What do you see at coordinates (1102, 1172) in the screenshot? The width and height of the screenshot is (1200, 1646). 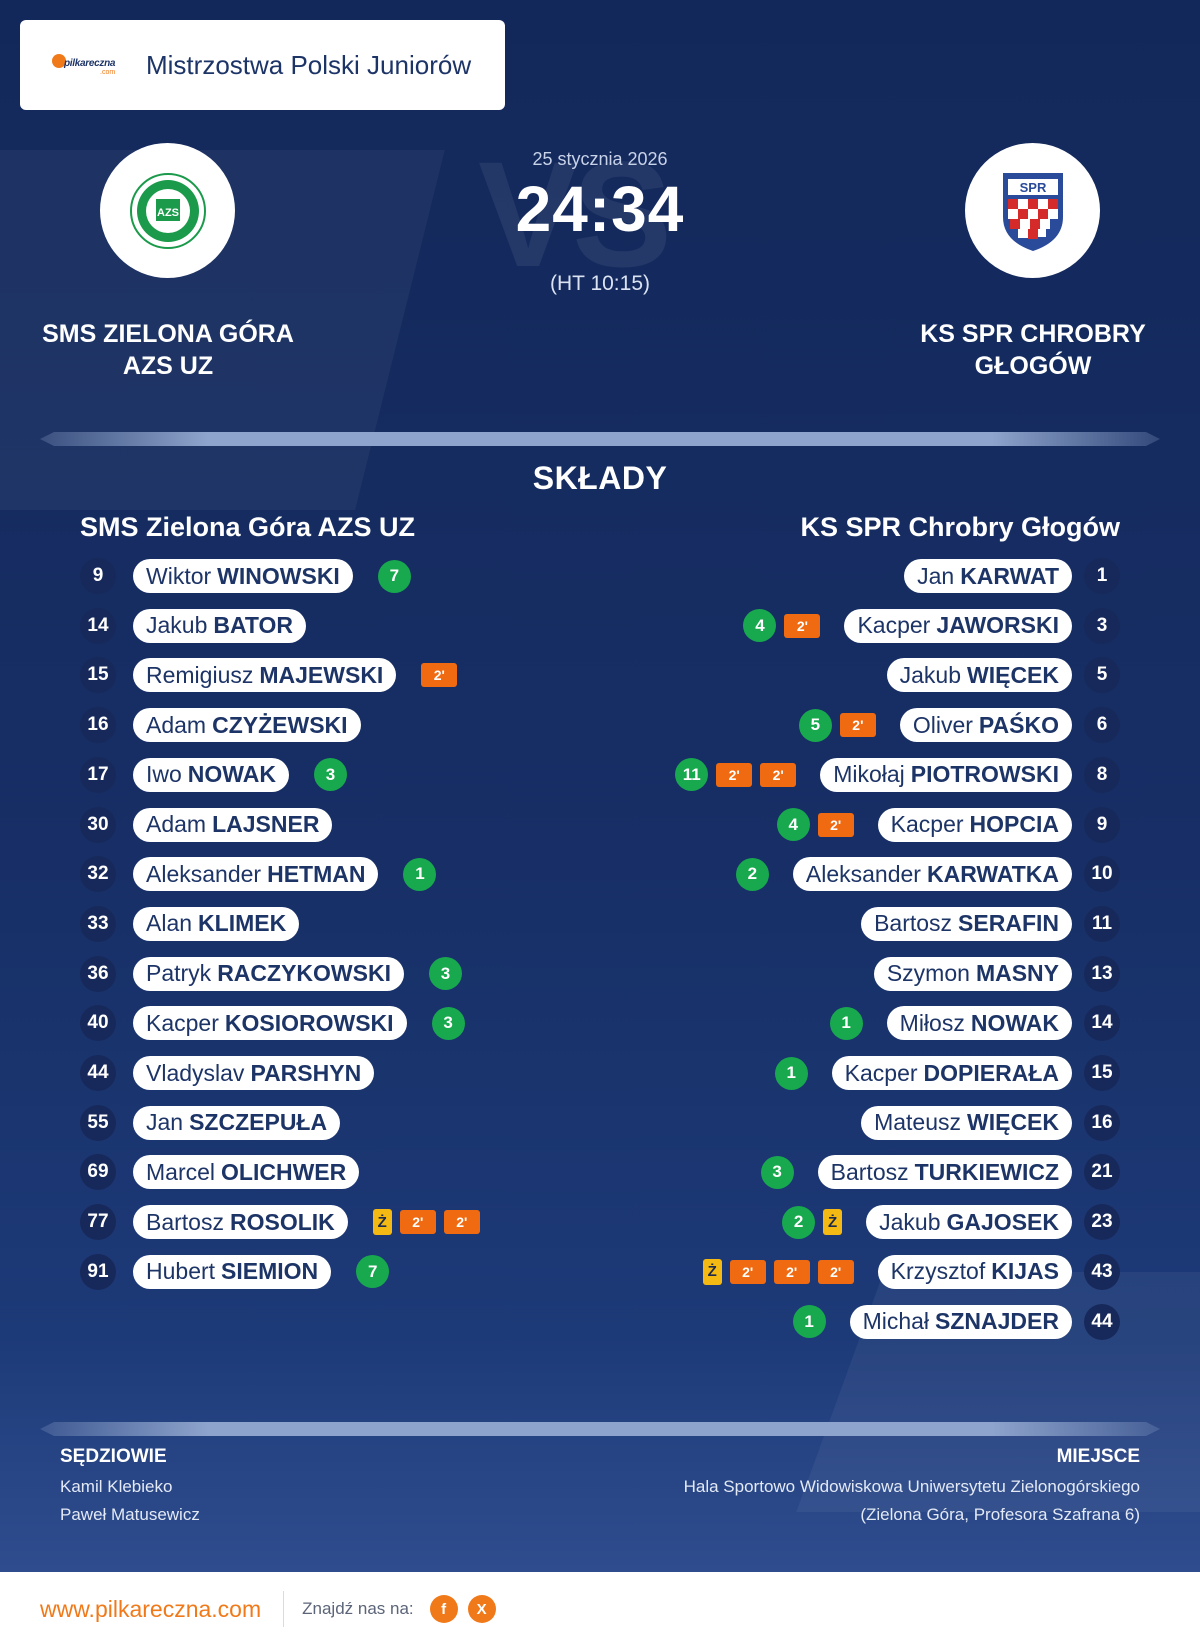 I see `player-number: 21` at bounding box center [1102, 1172].